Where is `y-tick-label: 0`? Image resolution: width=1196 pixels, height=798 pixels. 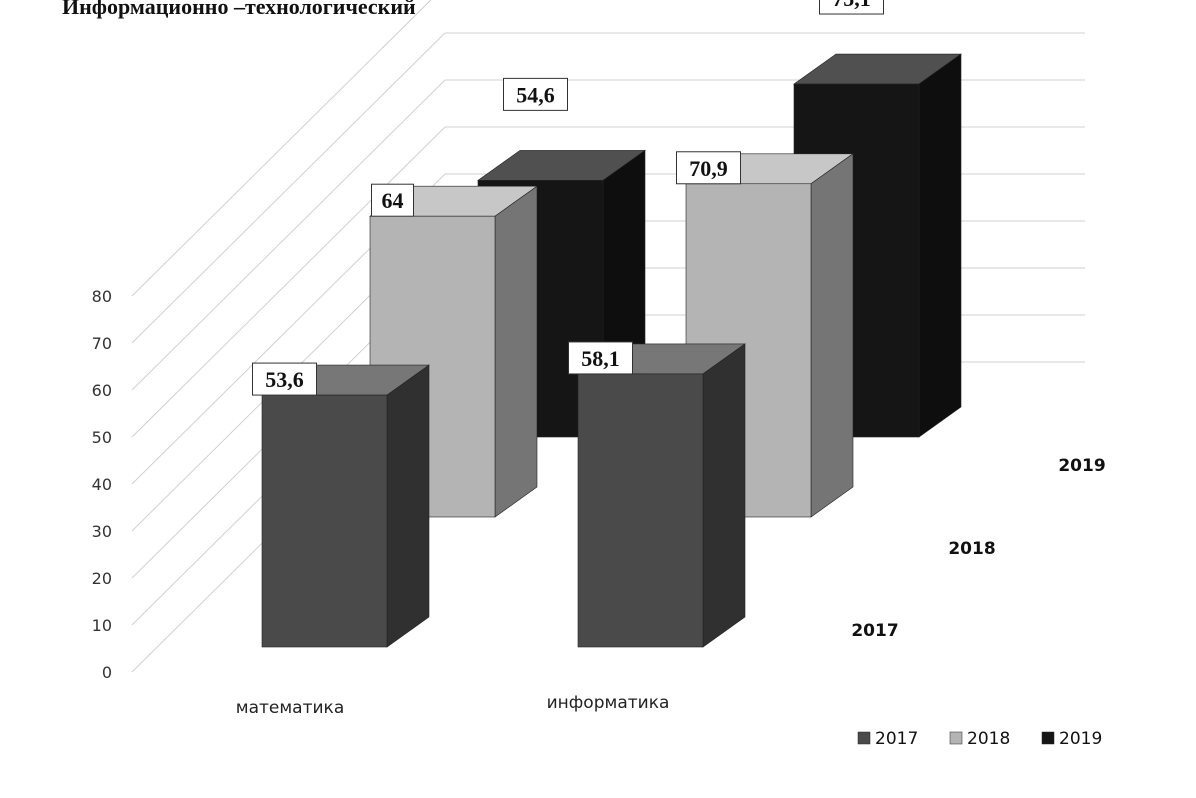
y-tick-label: 0 is located at coordinates (107, 672).